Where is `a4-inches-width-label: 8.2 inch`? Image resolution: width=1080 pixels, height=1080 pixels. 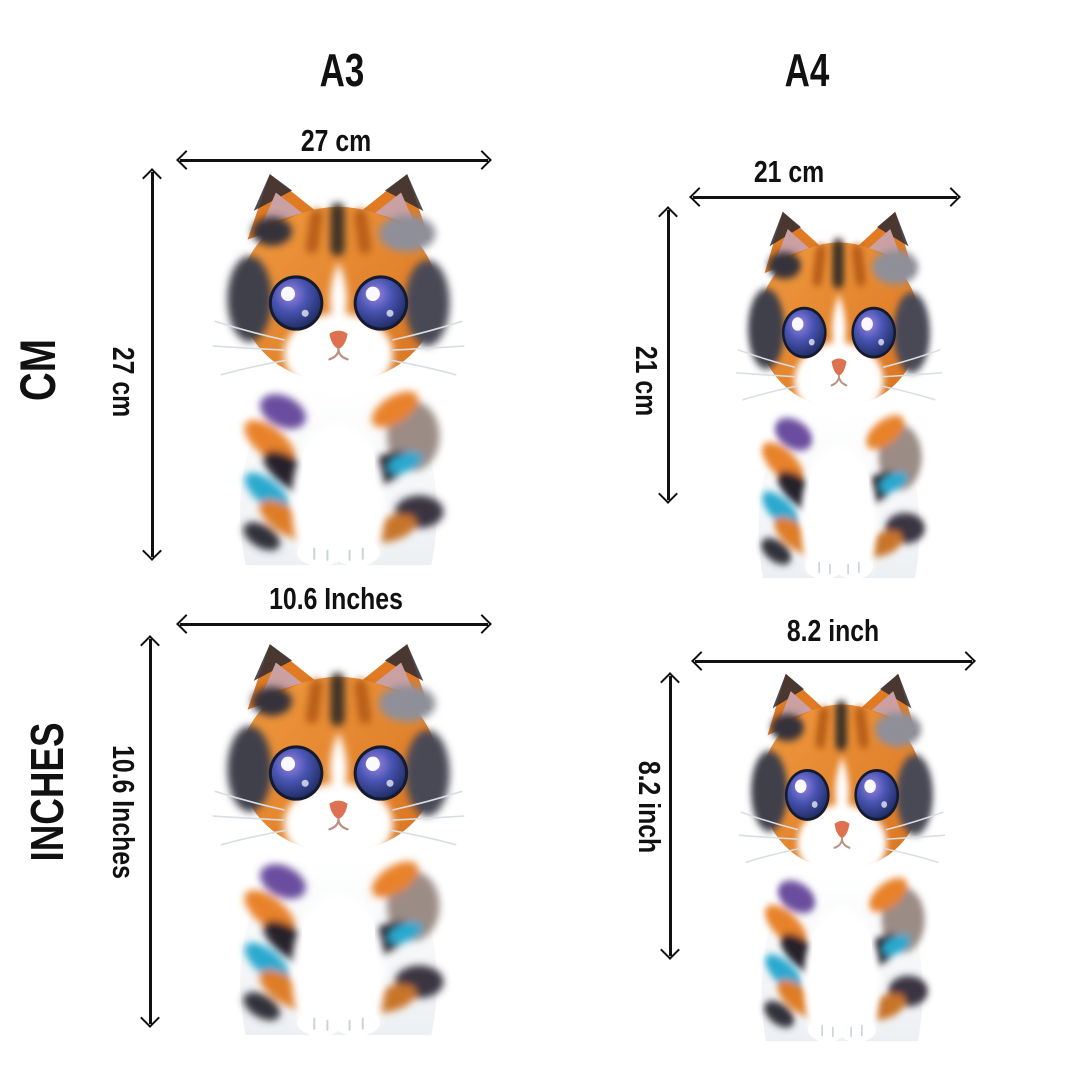 a4-inches-width-label: 8.2 inch is located at coordinates (833, 630).